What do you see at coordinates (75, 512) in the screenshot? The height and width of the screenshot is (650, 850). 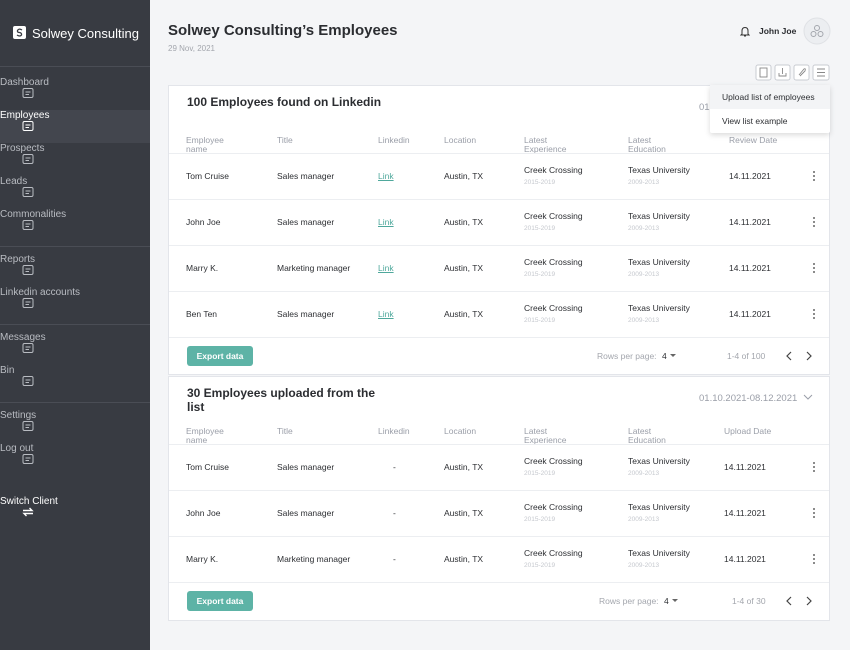 I see `switch-client: Switch Client` at bounding box center [75, 512].